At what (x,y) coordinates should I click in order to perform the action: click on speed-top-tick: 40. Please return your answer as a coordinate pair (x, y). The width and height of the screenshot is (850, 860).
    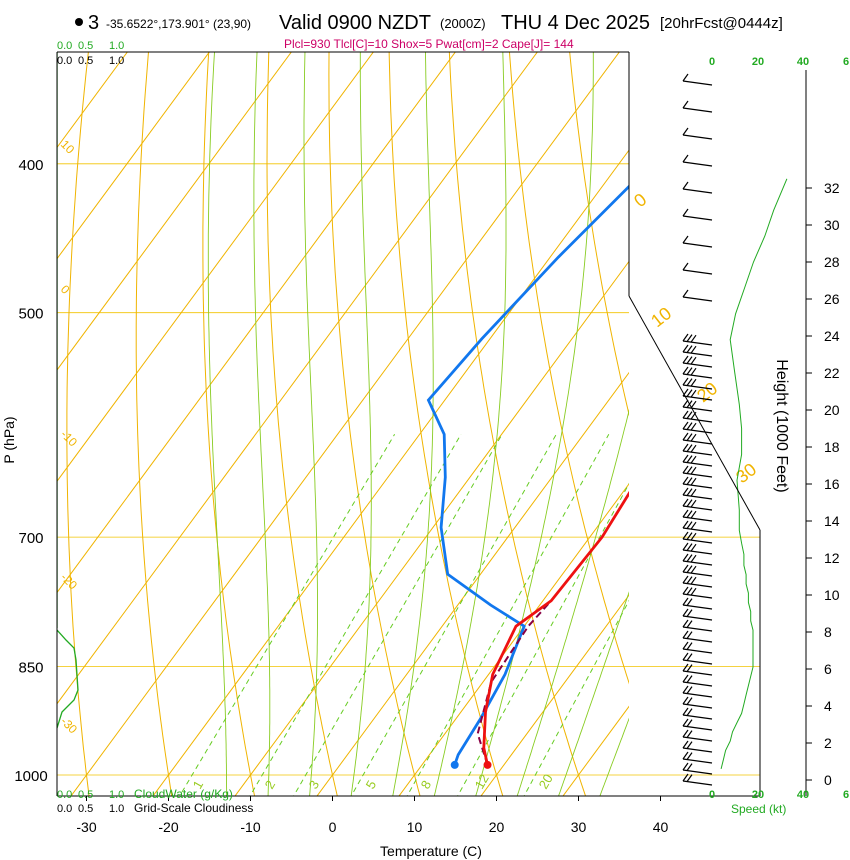
    Looking at the image, I should click on (803, 62).